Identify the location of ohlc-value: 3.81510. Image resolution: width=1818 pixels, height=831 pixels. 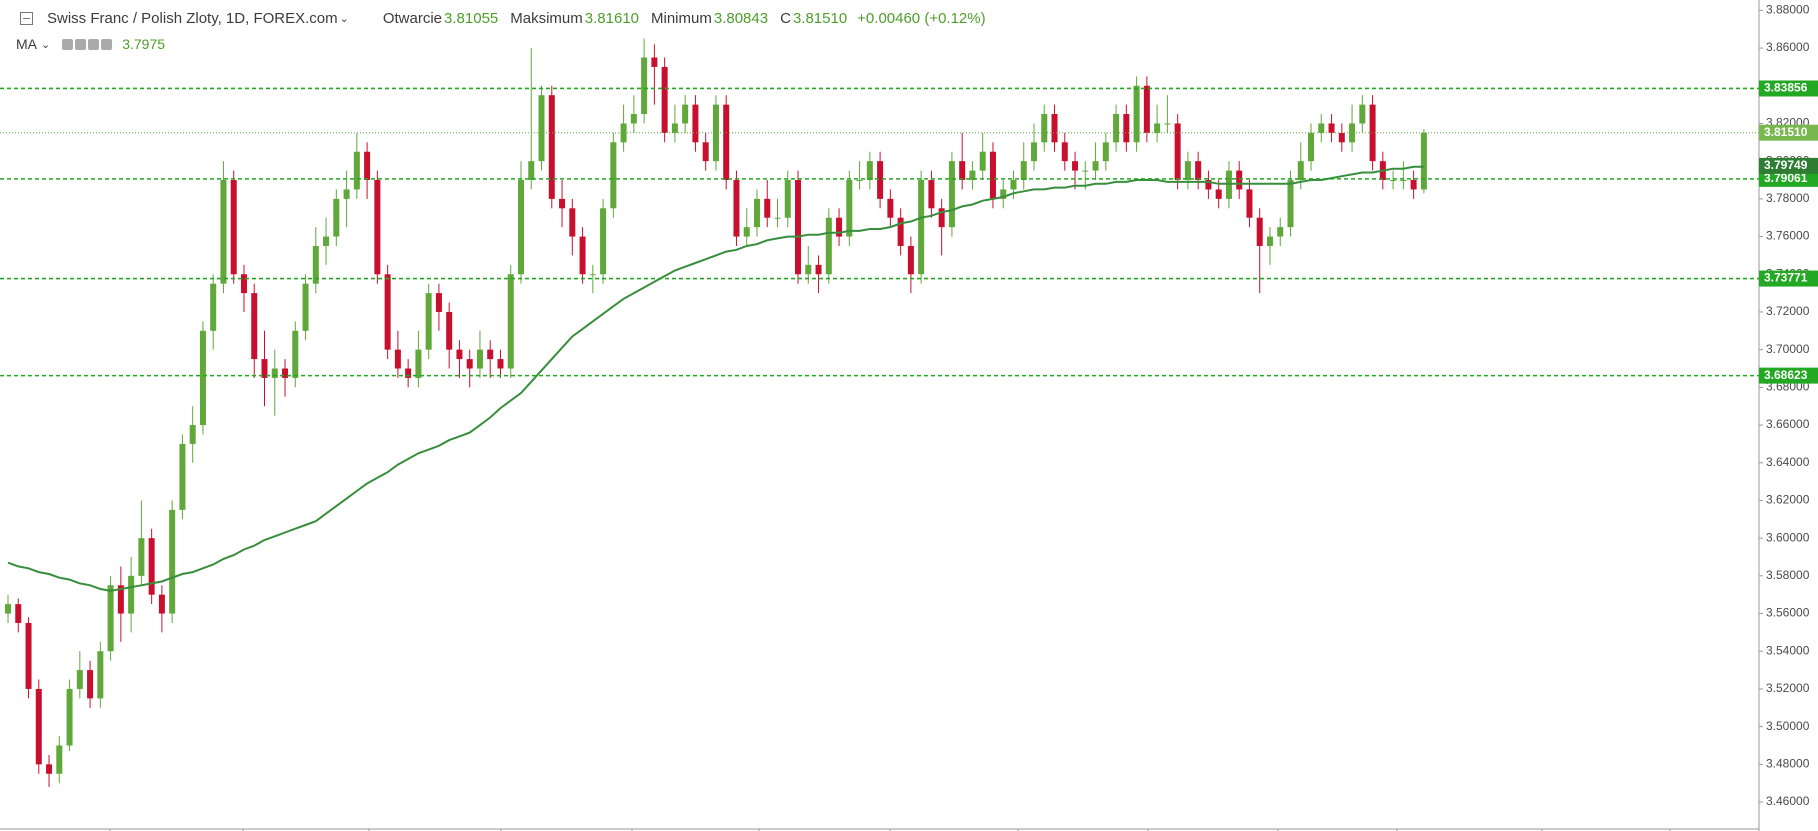
(820, 18).